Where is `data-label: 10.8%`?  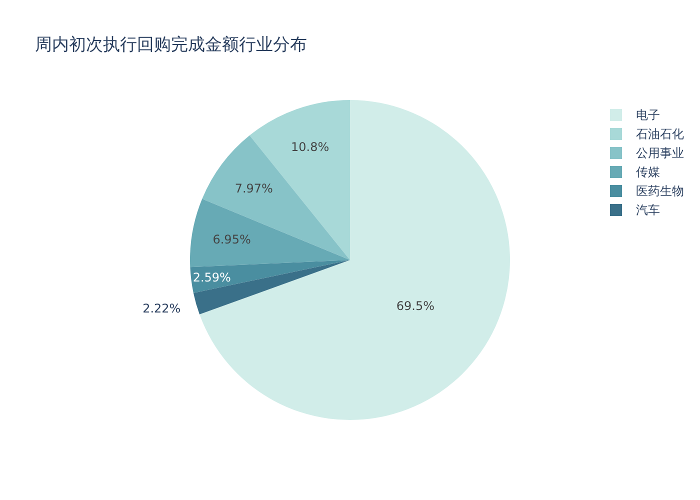 data-label: 10.8% is located at coordinates (310, 147).